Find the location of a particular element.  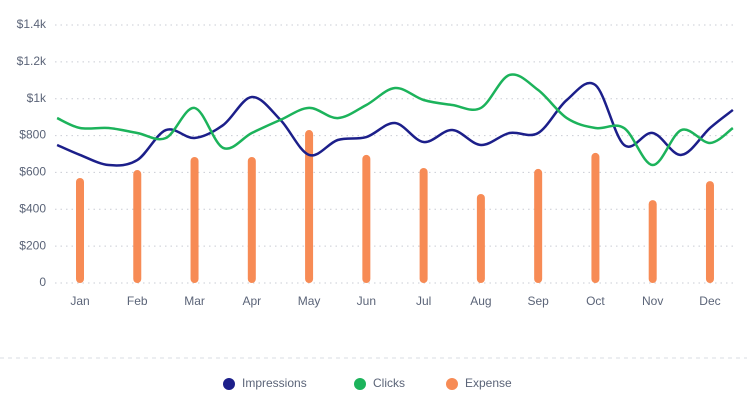

y-tick-label: 0 is located at coordinates (42, 282).